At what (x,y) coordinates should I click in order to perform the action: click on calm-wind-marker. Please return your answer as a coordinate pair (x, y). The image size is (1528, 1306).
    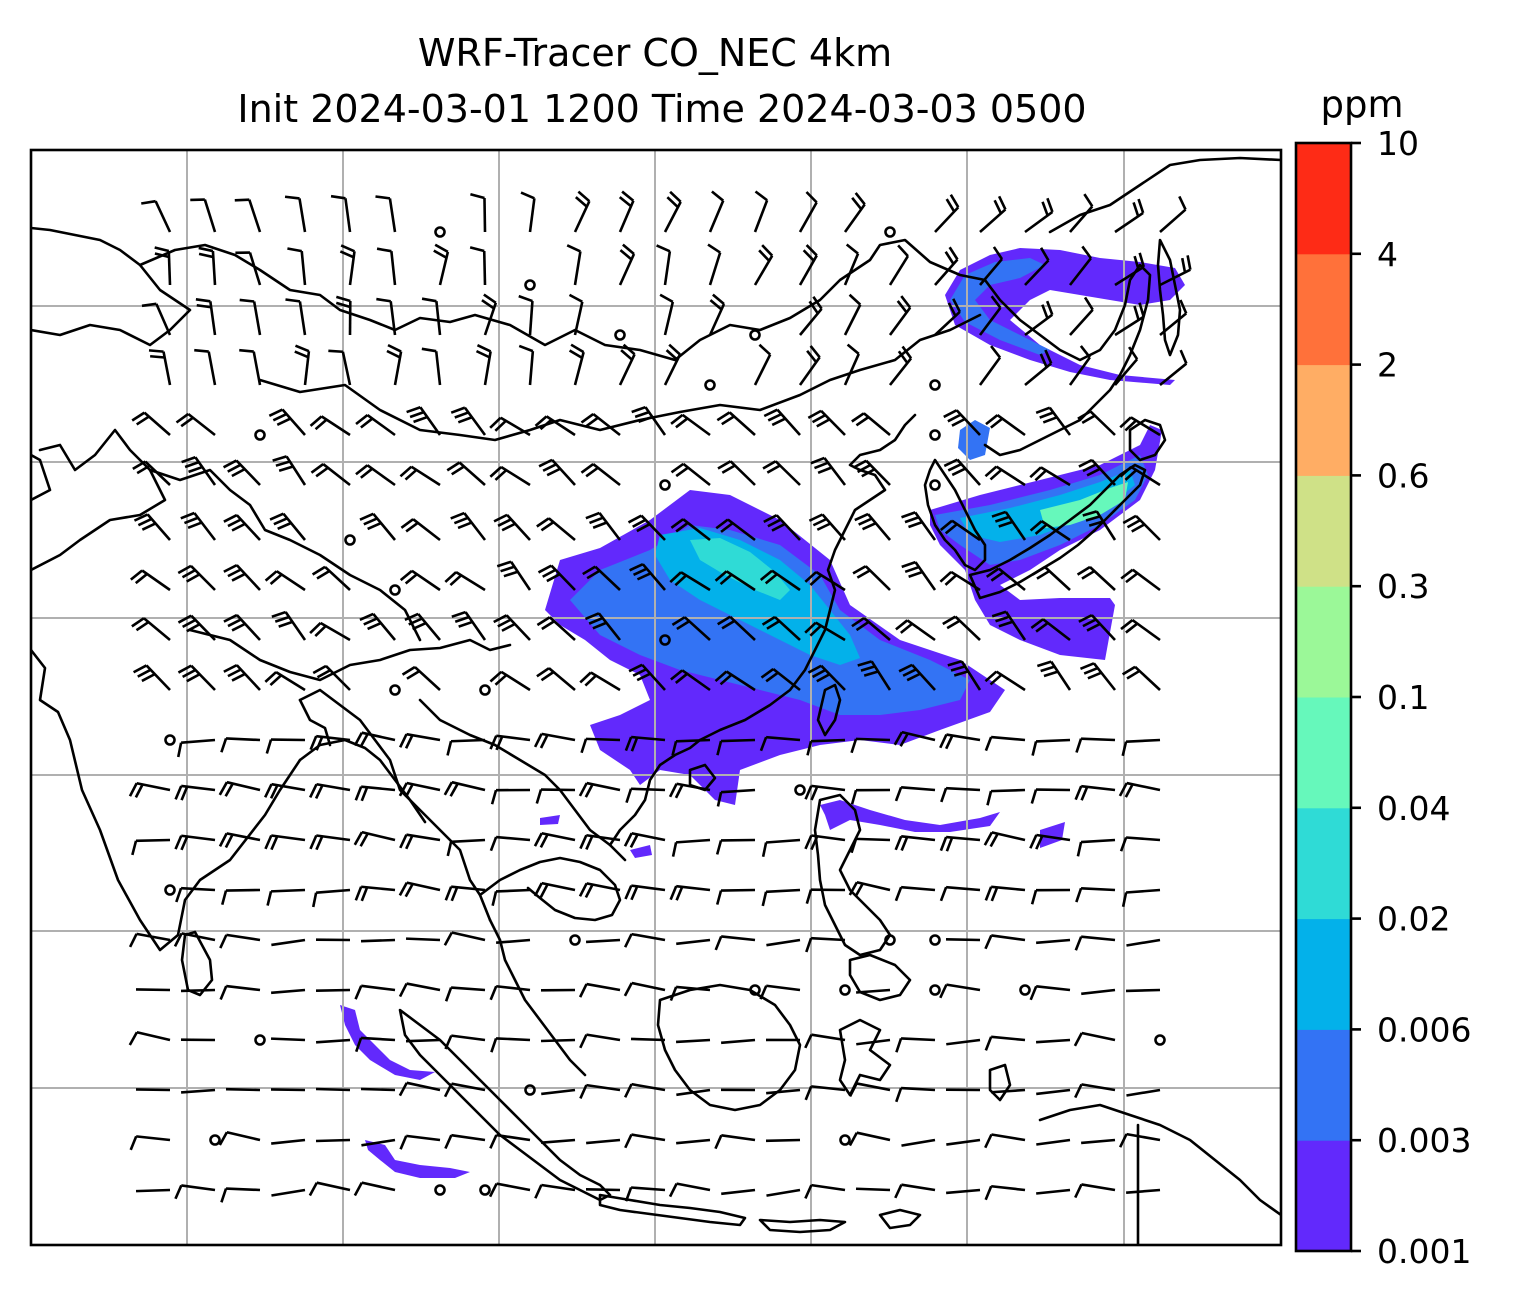
    Looking at the image, I should click on (215, 1140).